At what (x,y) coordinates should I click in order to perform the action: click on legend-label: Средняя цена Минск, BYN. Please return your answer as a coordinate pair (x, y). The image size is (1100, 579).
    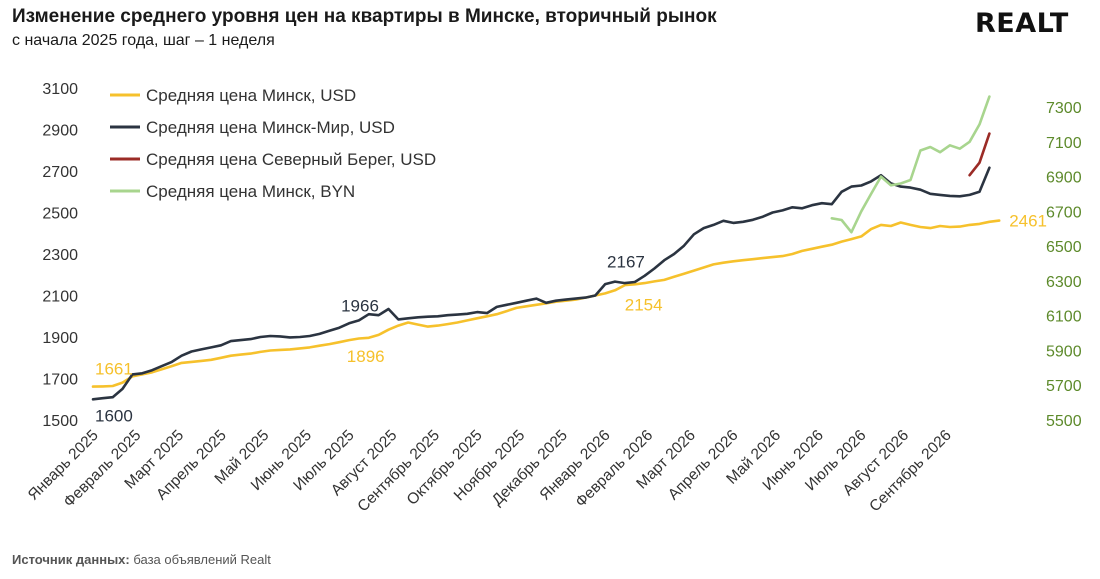
    Looking at the image, I should click on (250, 191).